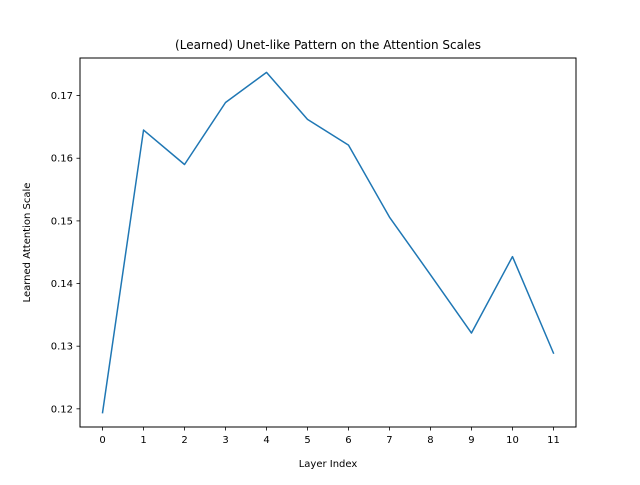 This screenshot has width=640, height=485. I want to click on y-axis-label: Learned Attention Scale, so click(27, 243).